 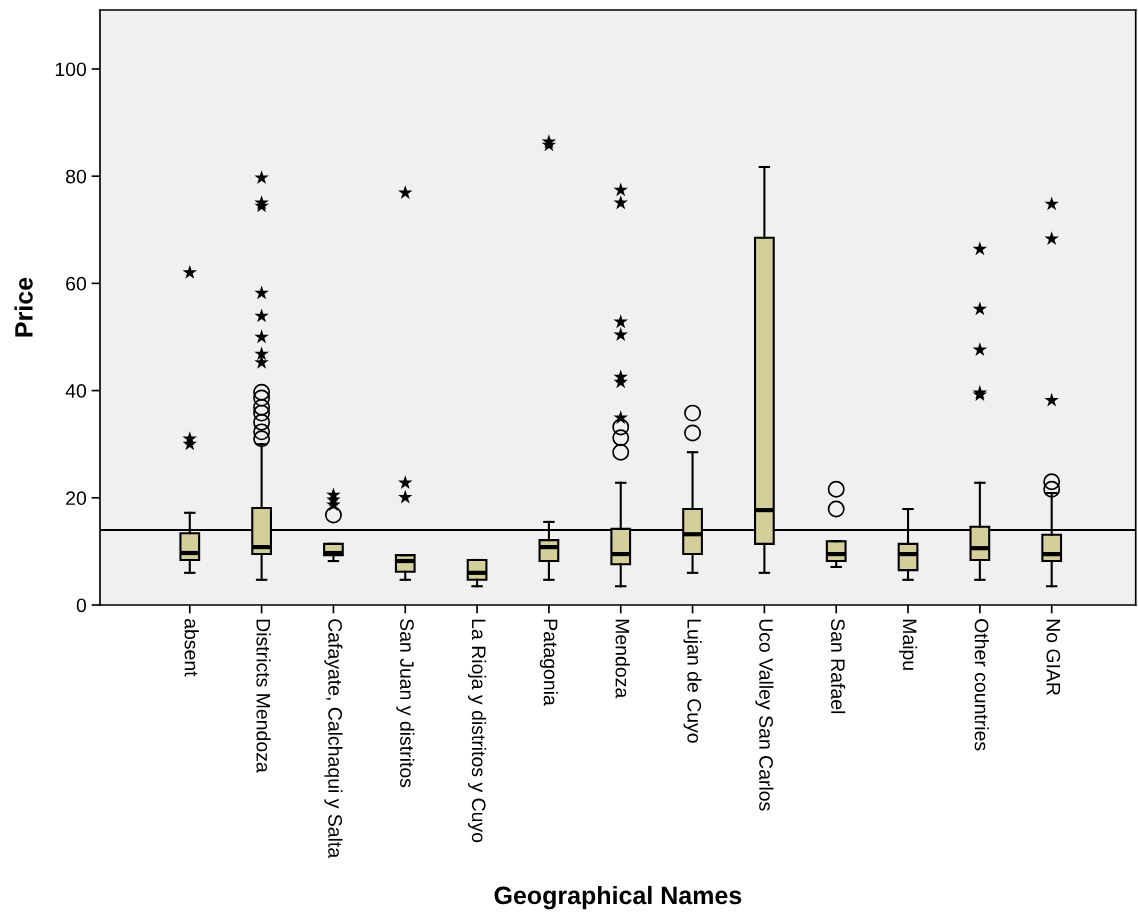 I want to click on x-tick-label: Cafayate, Calchaqui y Salta, so click(x=333, y=739).